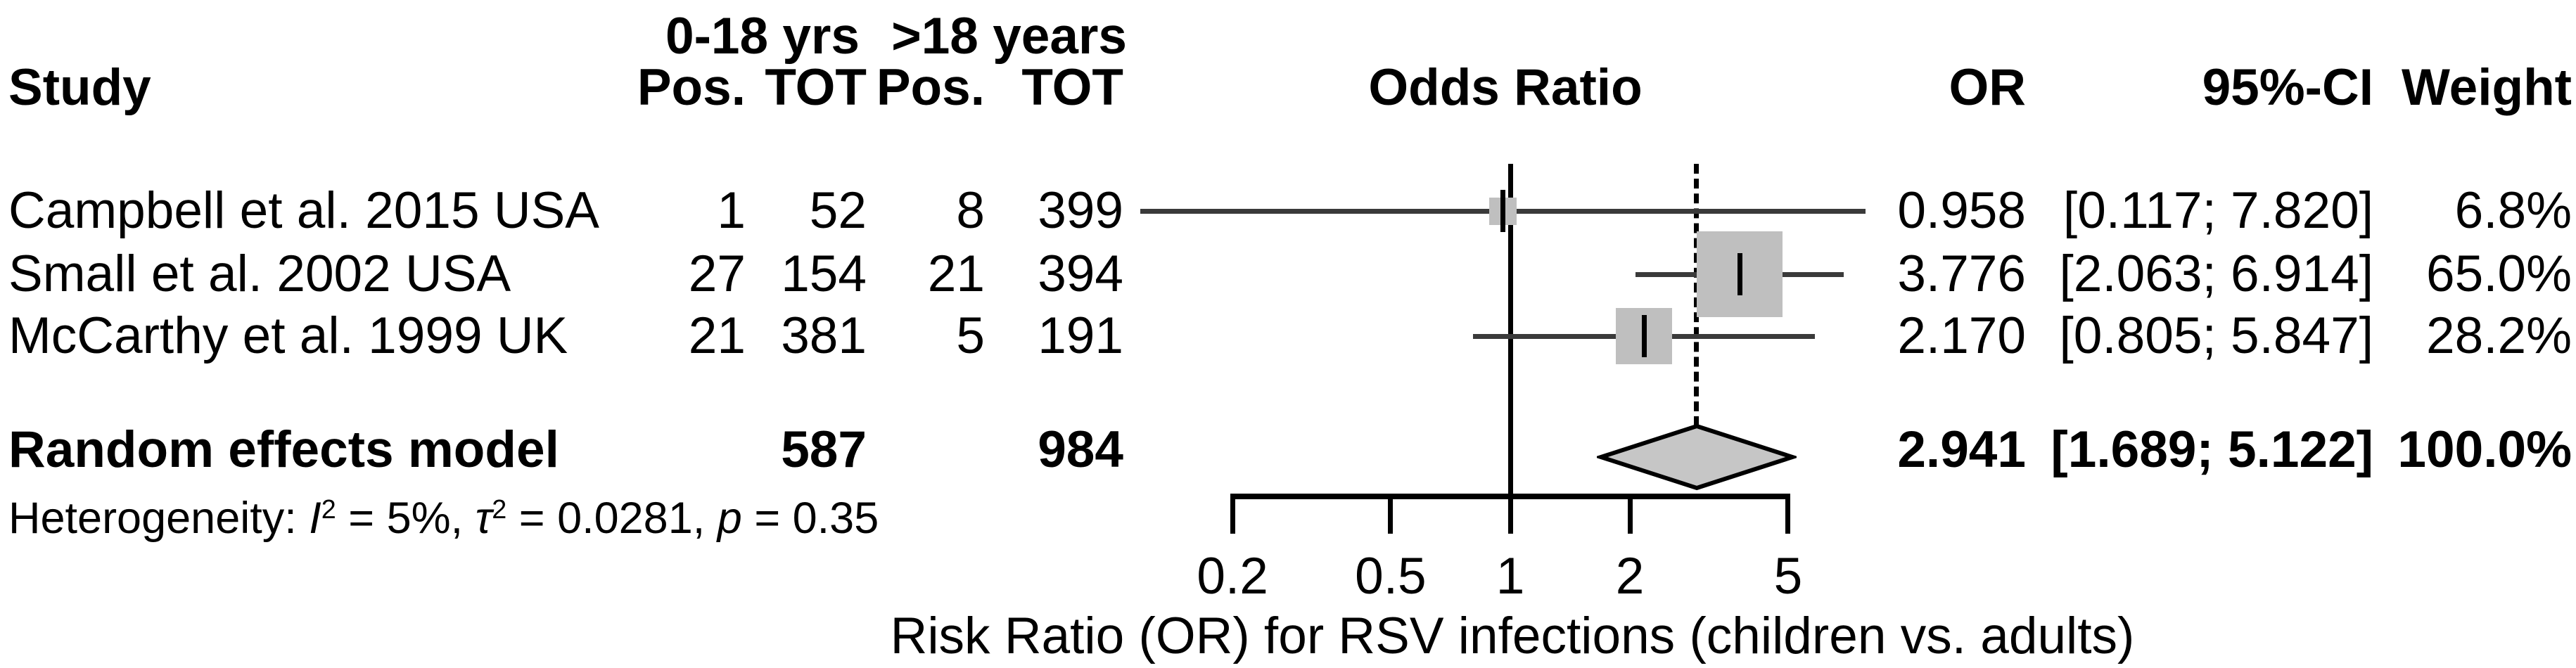 Image resolution: width=2576 pixels, height=668 pixels. I want to click on no-effect-line, so click(1510, 331).